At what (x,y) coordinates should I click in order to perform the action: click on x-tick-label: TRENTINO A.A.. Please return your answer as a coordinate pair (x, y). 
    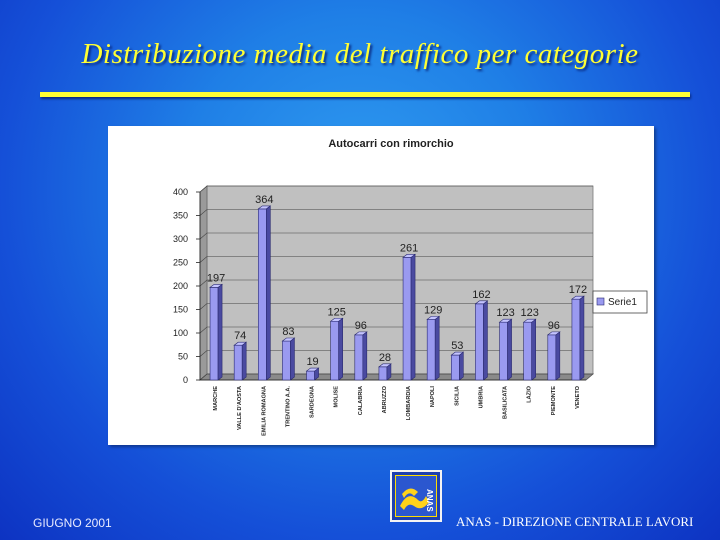
    Looking at the image, I should click on (288, 407).